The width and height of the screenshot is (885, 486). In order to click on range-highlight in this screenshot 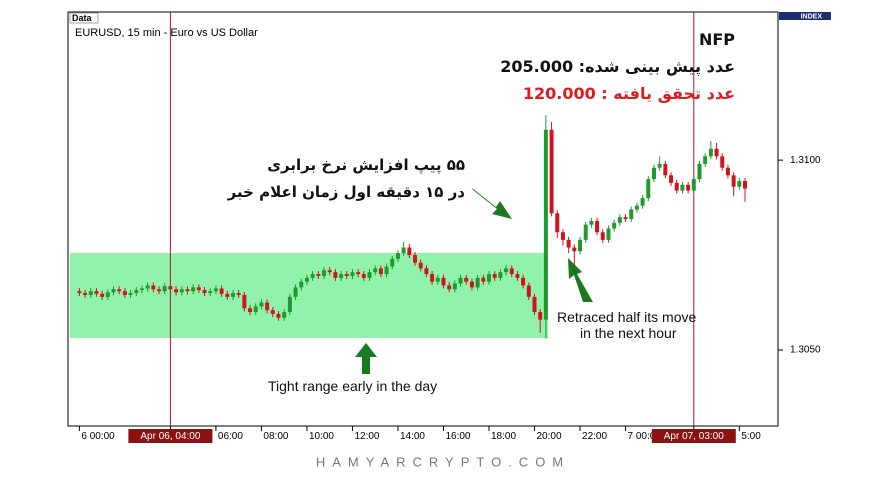, I will do `click(309, 295)`.